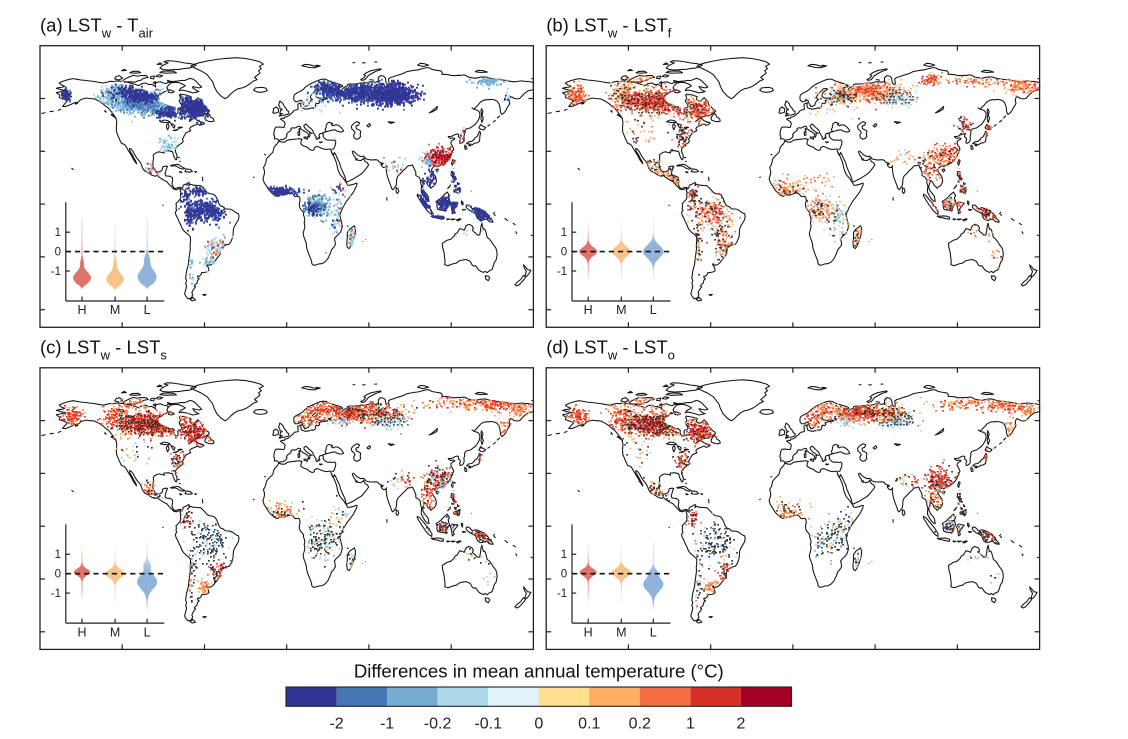 This screenshot has height=739, width=1128. Describe the element at coordinates (103, 350) in the screenshot. I see `svg-text: (c) LSTw - LSTs` at that location.